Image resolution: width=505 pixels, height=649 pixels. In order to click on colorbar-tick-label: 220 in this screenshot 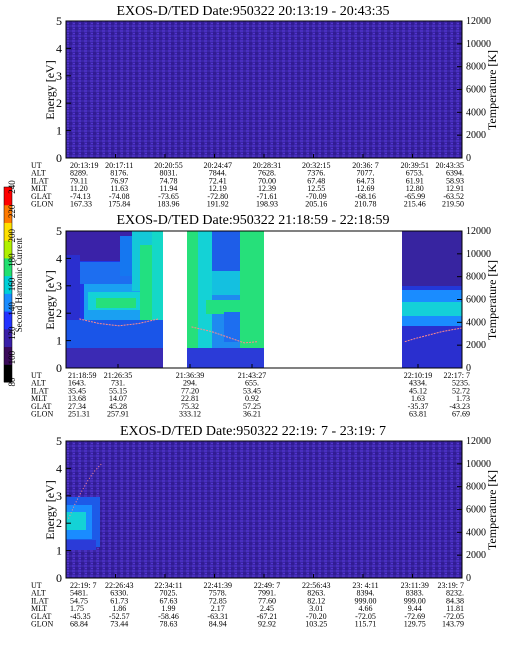, I will do `click(12, 211)`.